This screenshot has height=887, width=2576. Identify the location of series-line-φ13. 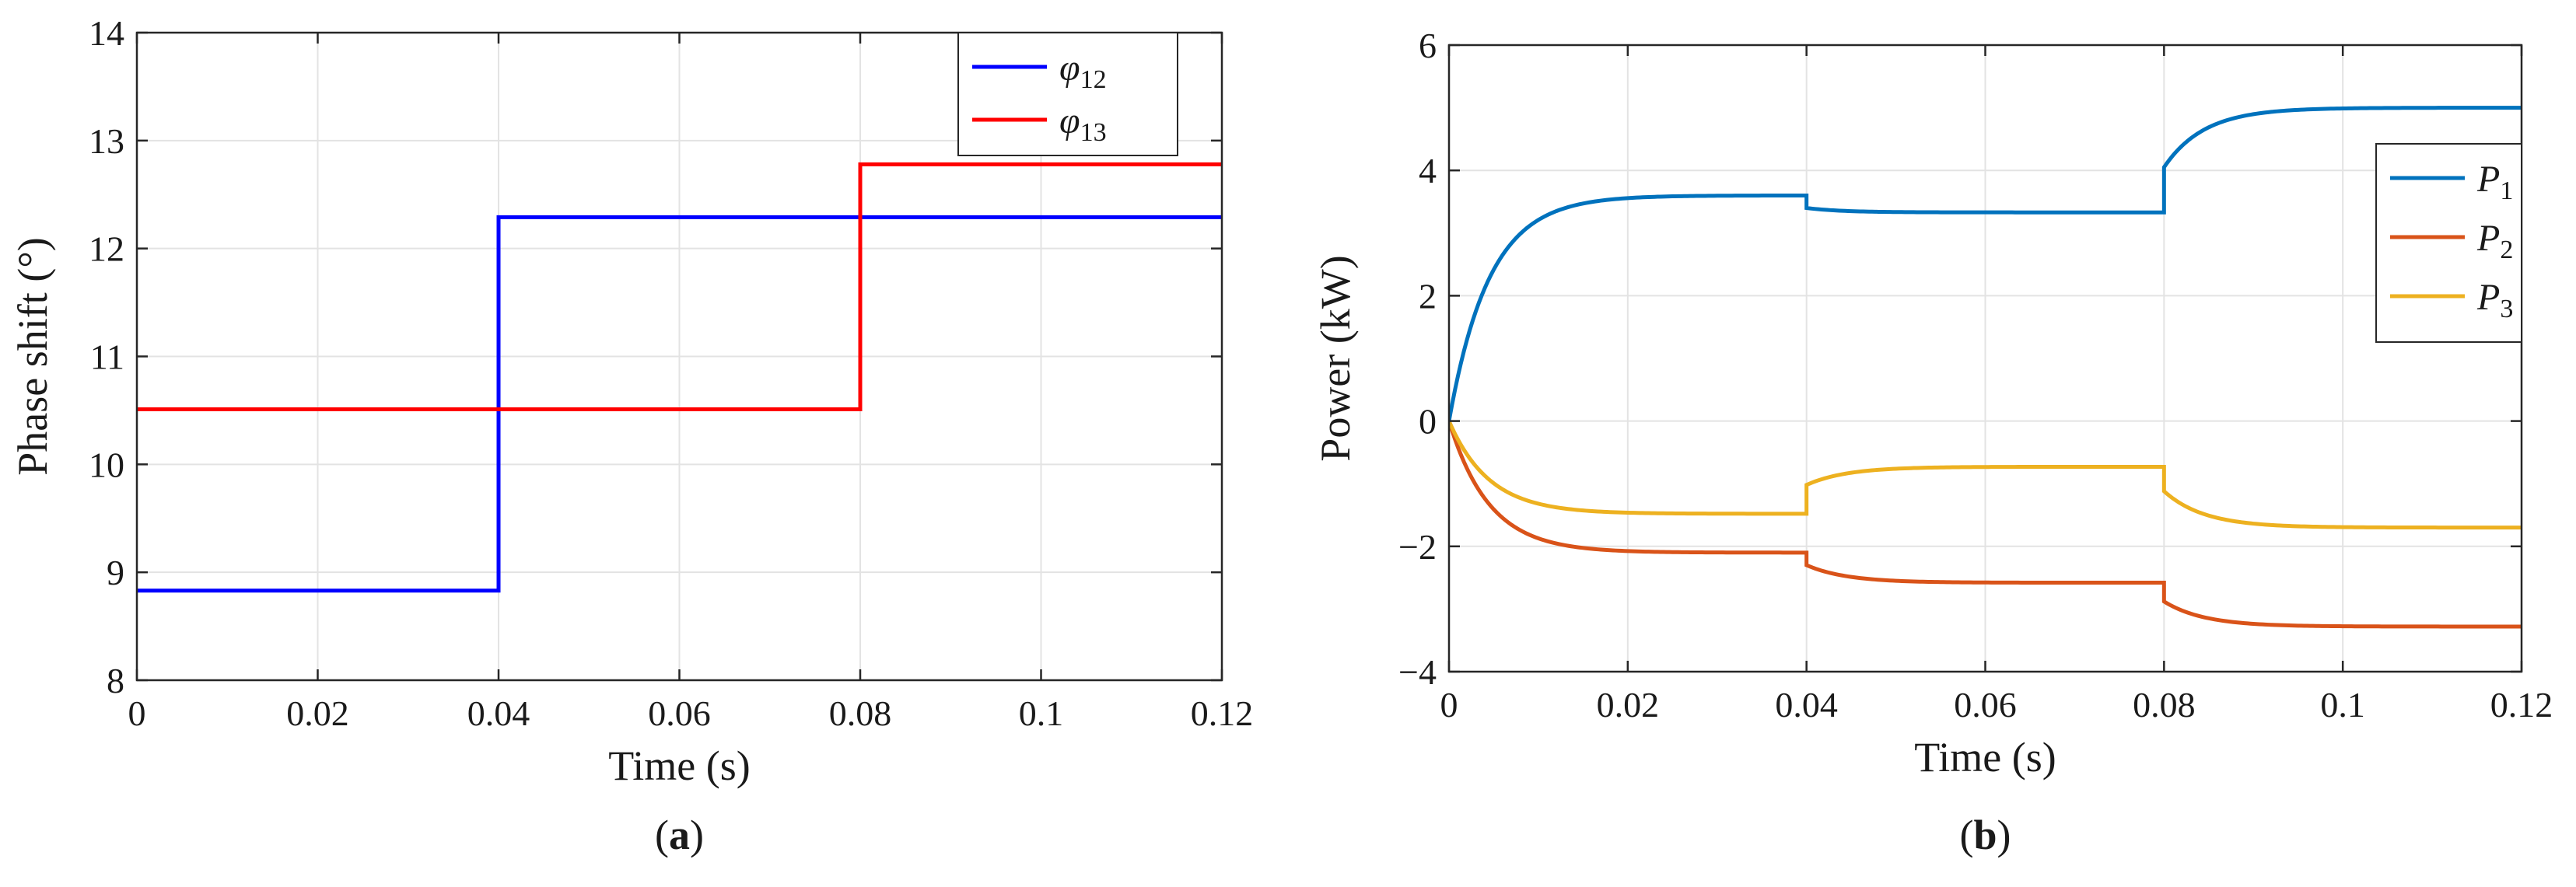
(680, 287).